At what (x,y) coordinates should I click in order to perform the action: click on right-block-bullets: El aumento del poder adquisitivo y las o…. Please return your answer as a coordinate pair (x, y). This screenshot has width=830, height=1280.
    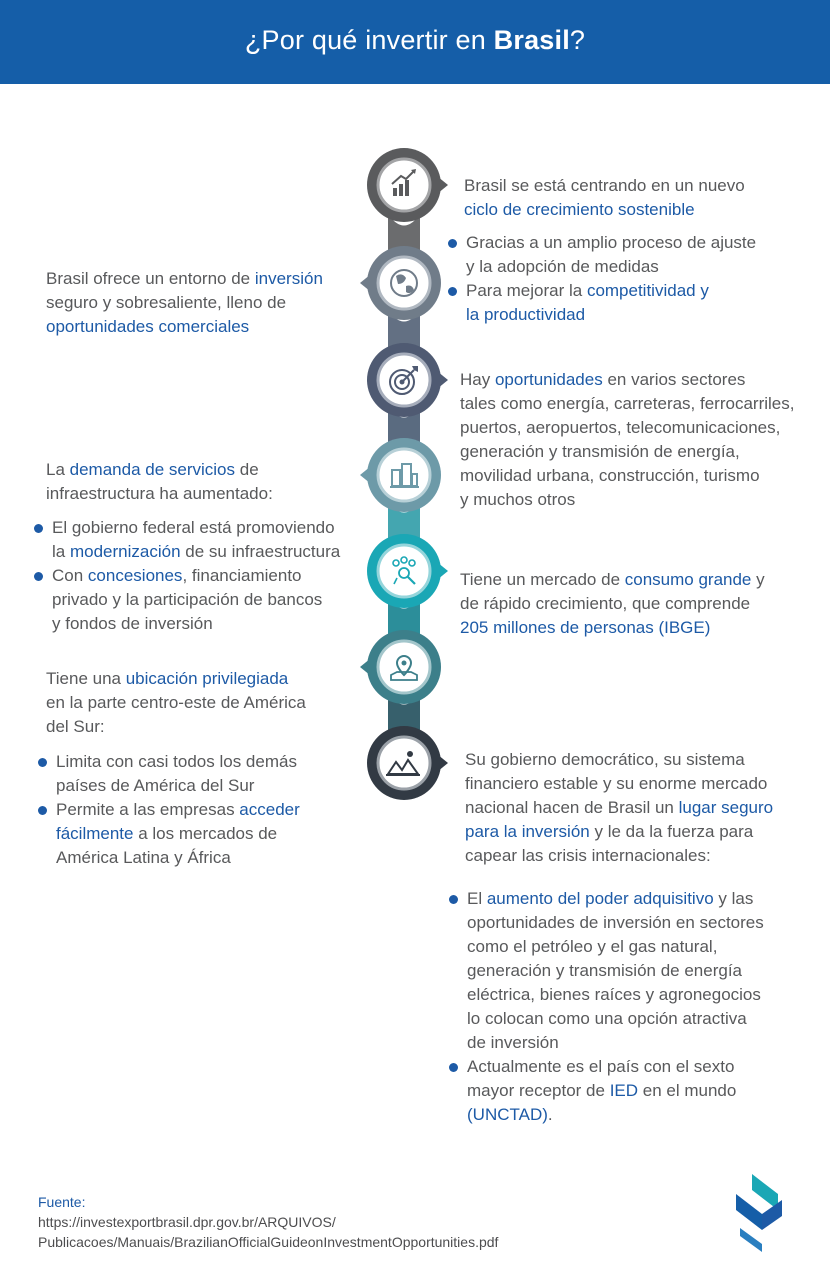
    Looking at the image, I should click on (606, 1007).